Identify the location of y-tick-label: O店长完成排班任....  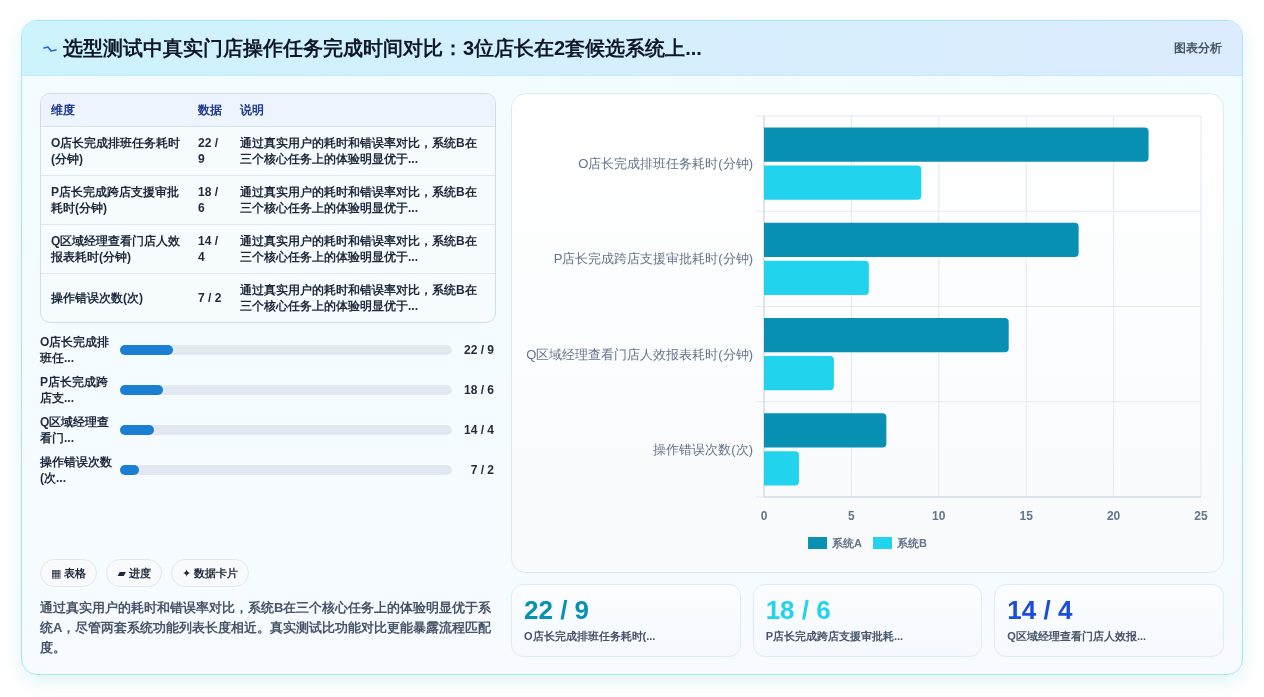
(75, 350).